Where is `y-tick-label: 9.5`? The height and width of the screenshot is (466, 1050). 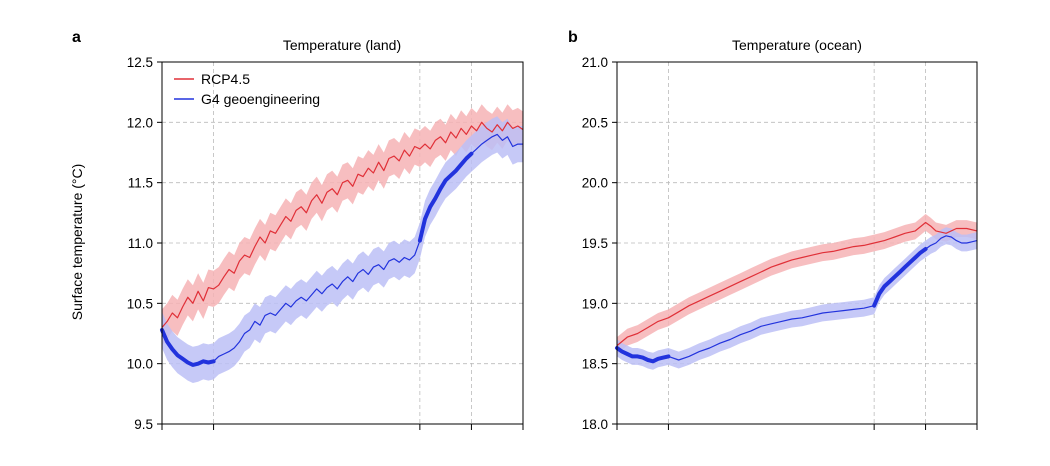
y-tick-label: 9.5 is located at coordinates (143, 424).